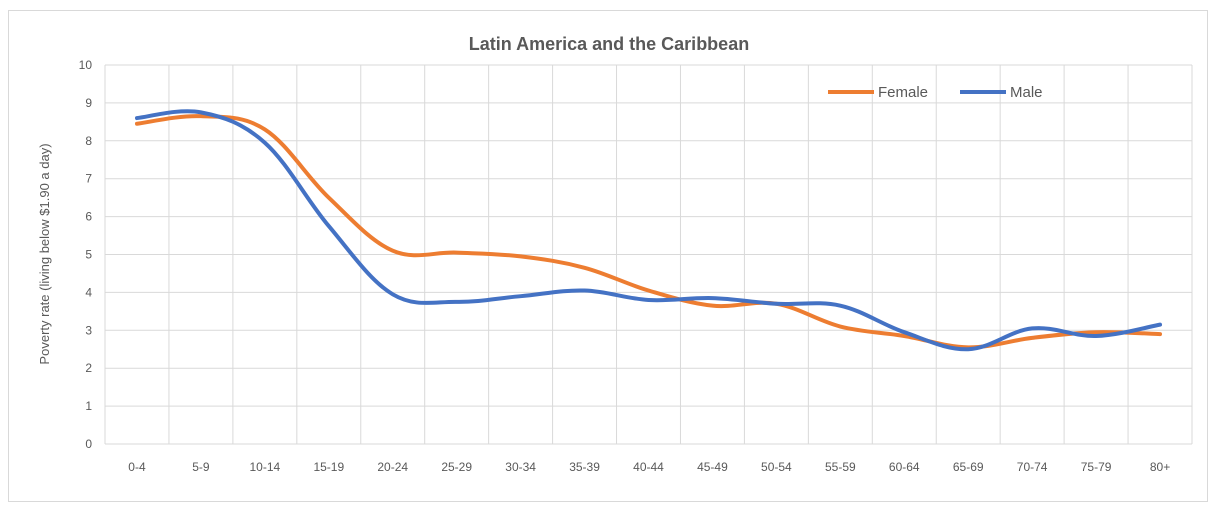  What do you see at coordinates (840, 467) in the screenshot?
I see `x-tick-label: 55-59` at bounding box center [840, 467].